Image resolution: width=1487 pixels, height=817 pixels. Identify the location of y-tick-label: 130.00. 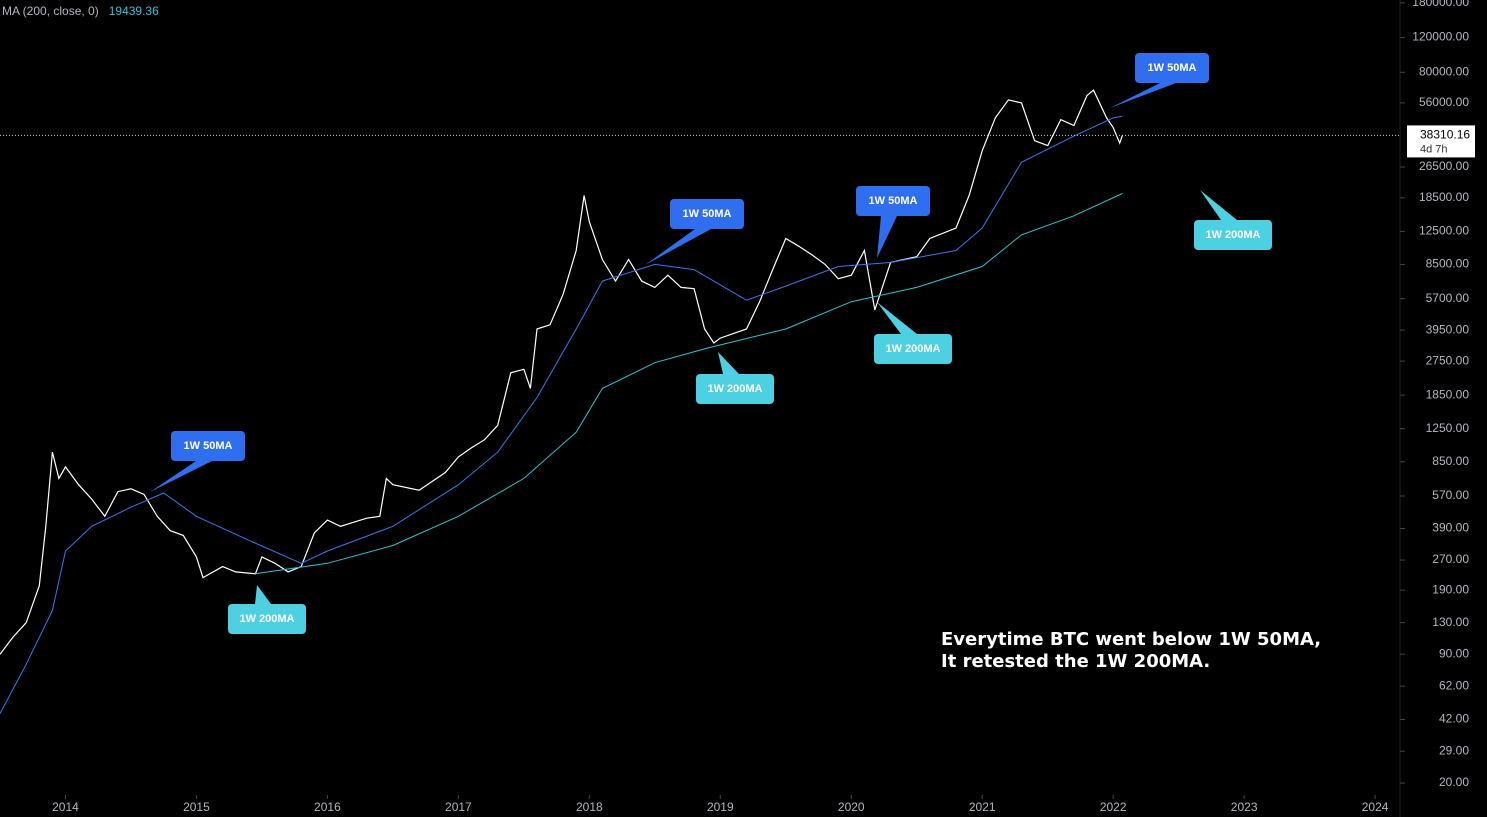
(1450, 622).